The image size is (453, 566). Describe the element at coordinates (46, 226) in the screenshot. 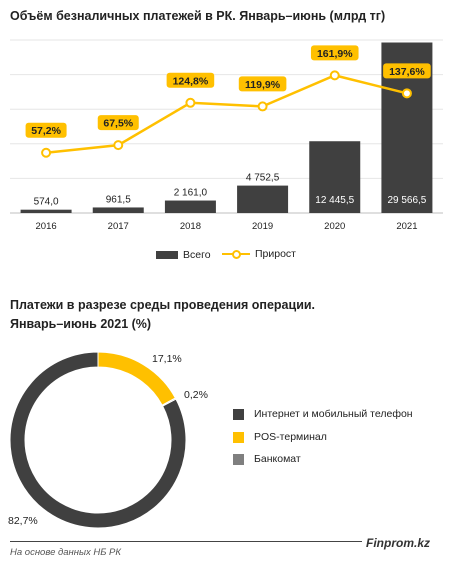

I see `x-tick-2016: 2016` at that location.